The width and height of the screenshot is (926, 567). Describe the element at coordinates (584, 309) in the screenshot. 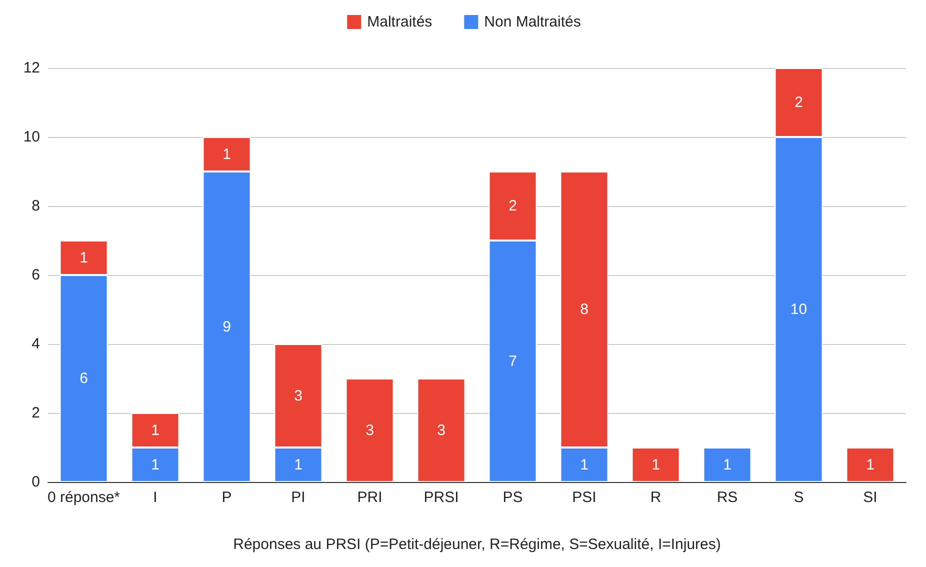

I see `data-label: 8` at that location.